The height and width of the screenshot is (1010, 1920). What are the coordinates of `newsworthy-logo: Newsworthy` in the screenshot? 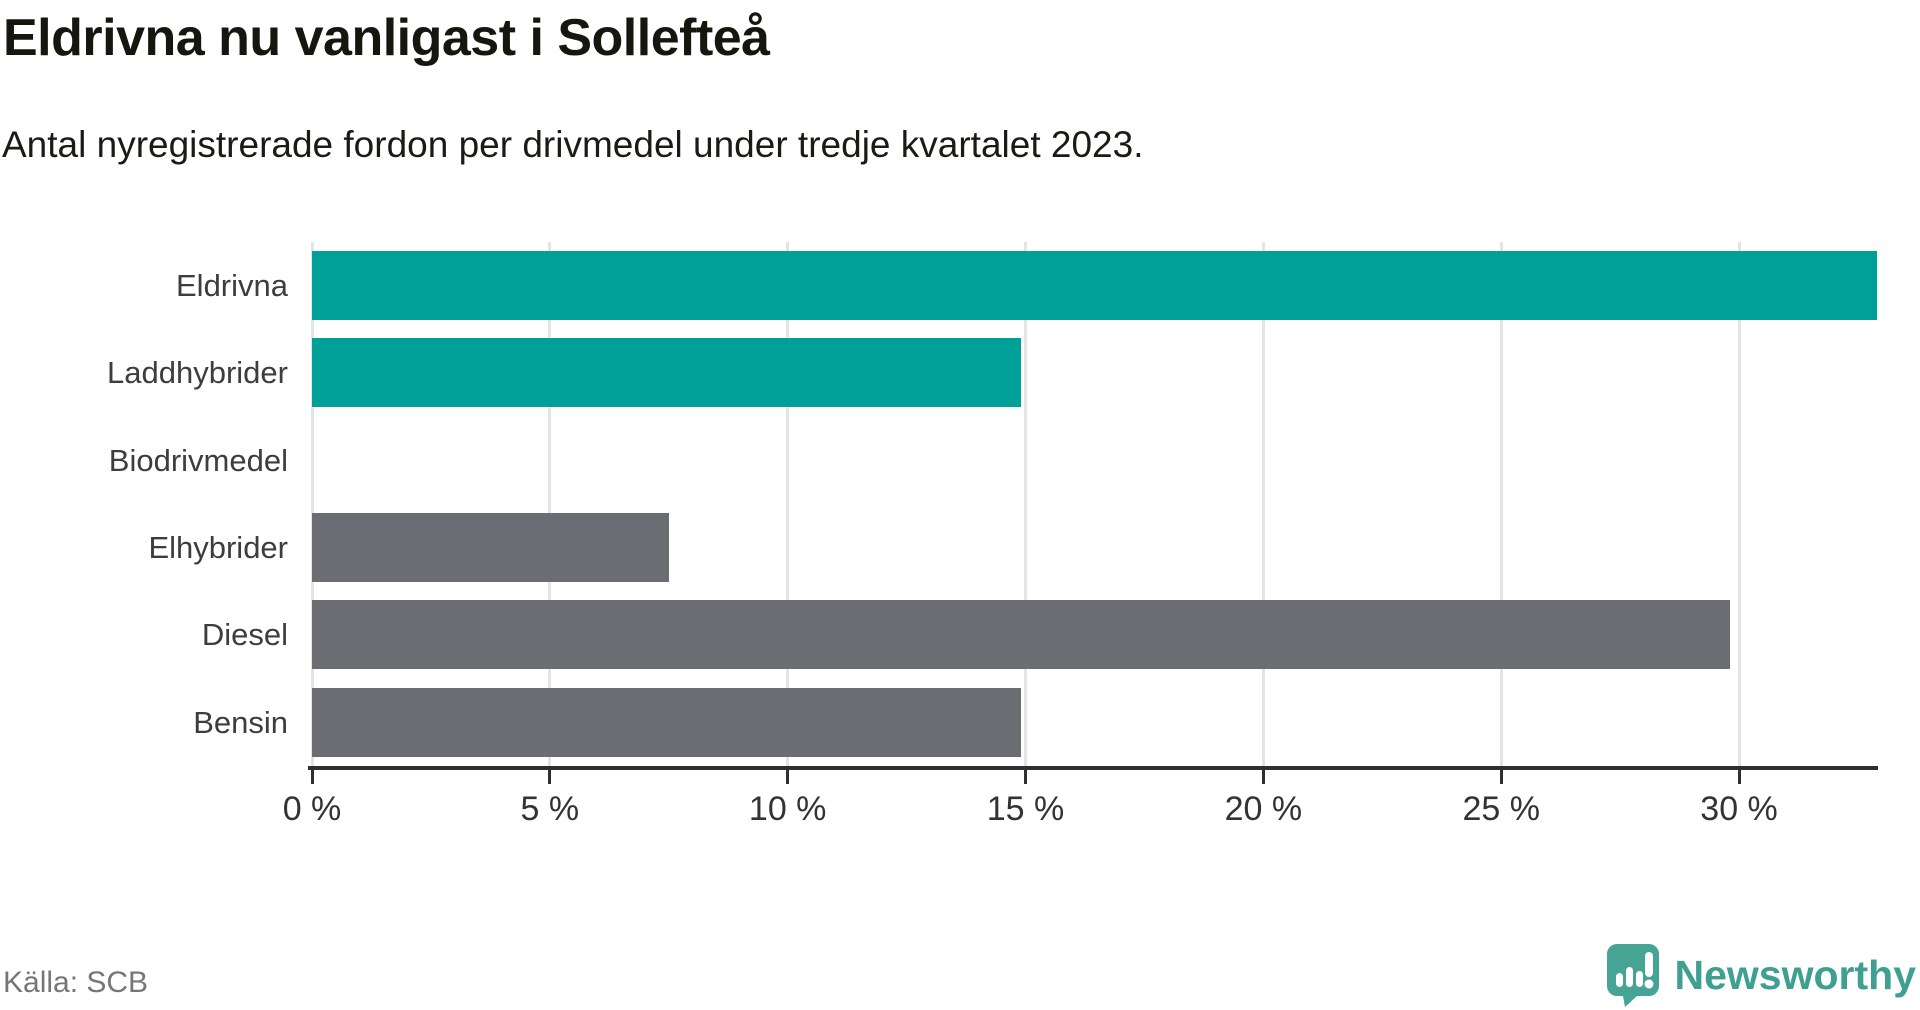 It's located at (1761, 977).